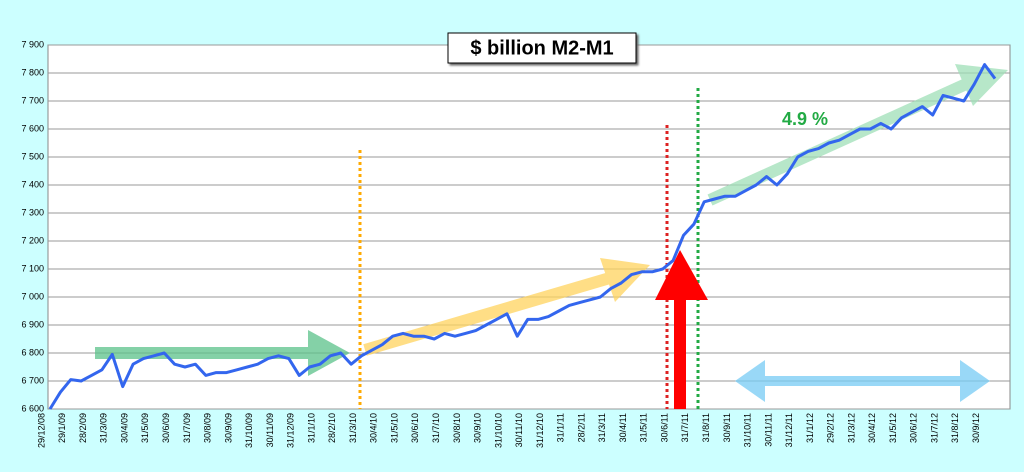  I want to click on x-tick-label: 31/7/09, so click(187, 428).